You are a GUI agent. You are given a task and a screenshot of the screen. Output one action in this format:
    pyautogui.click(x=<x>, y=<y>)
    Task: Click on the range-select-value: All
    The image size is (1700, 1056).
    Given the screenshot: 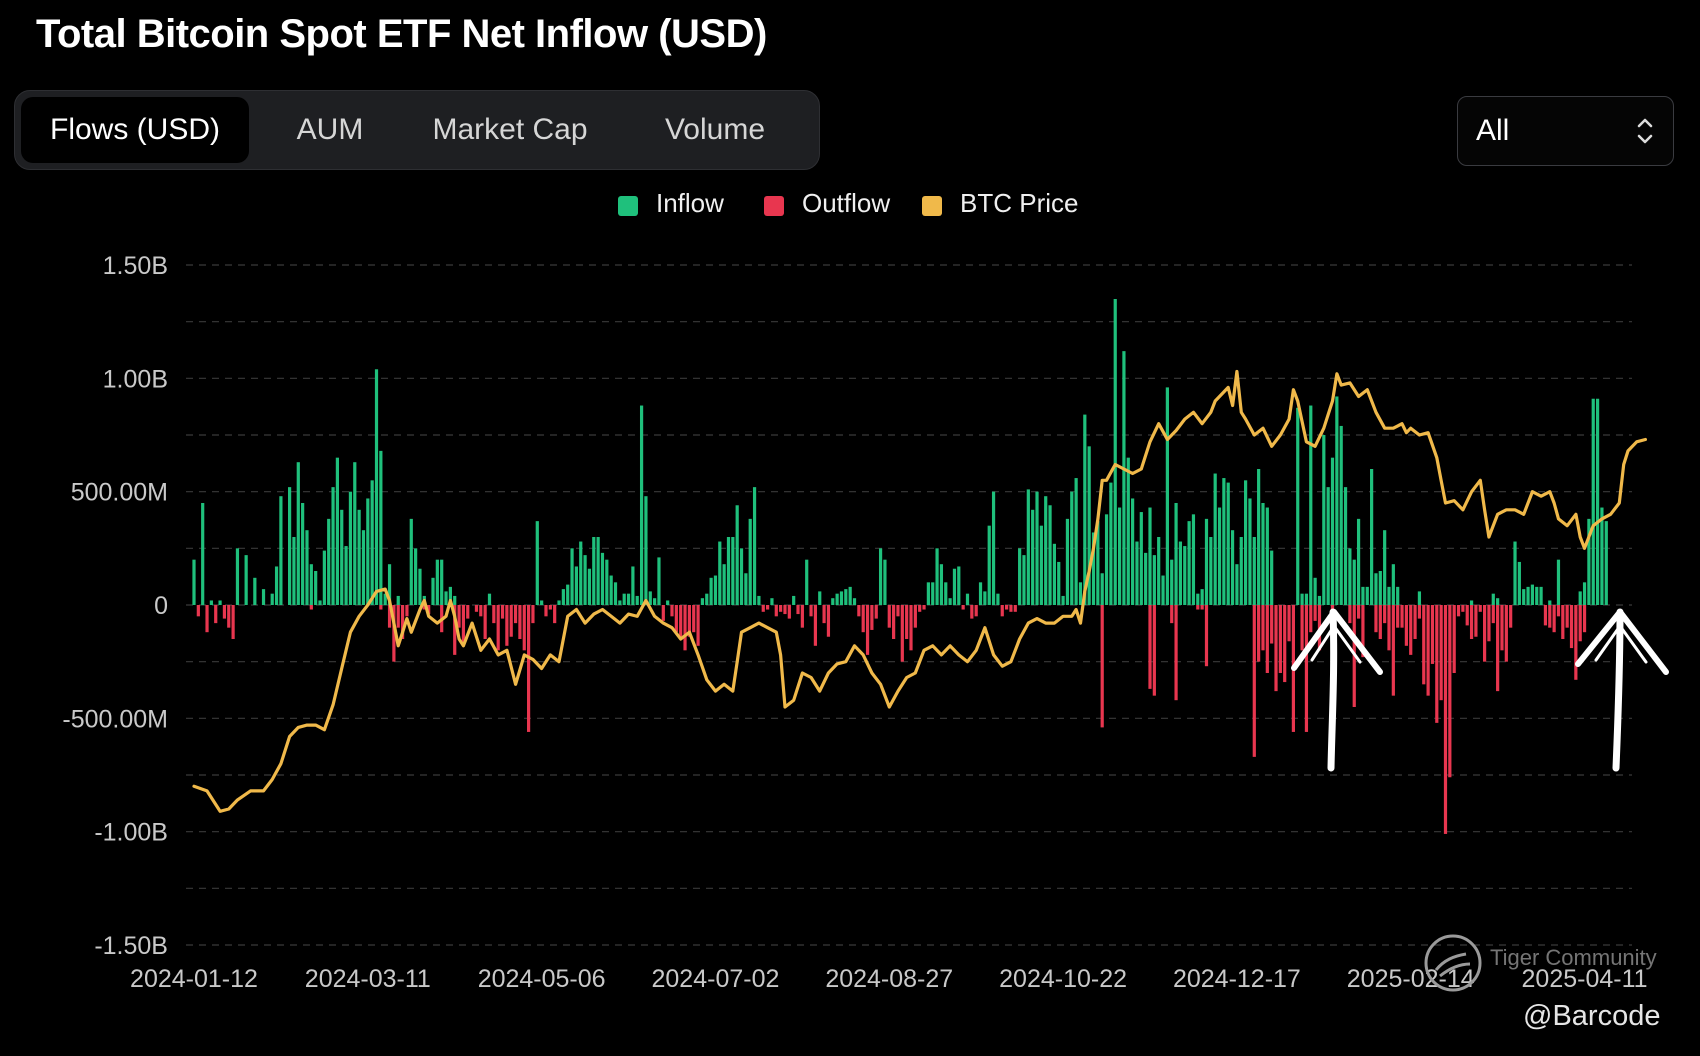 What is the action you would take?
    pyautogui.click(x=1493, y=130)
    